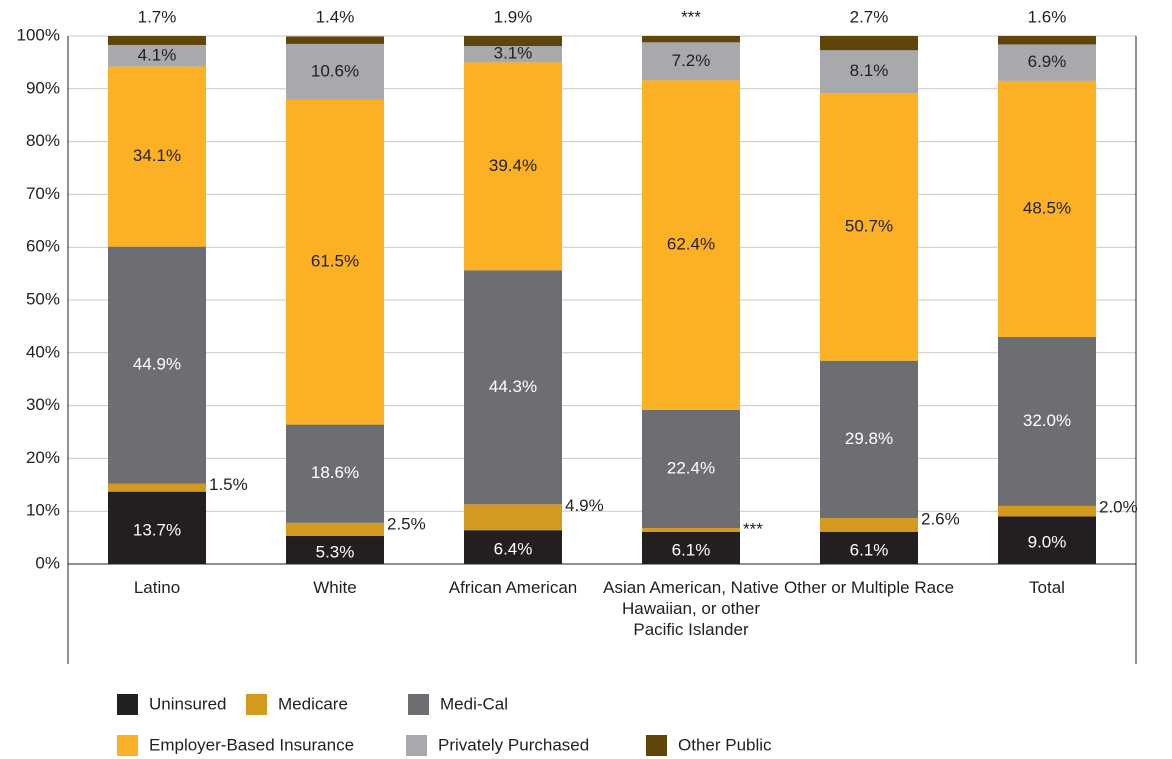 This screenshot has width=1172, height=759. I want to click on y-tick-label: 100%, so click(38, 34).